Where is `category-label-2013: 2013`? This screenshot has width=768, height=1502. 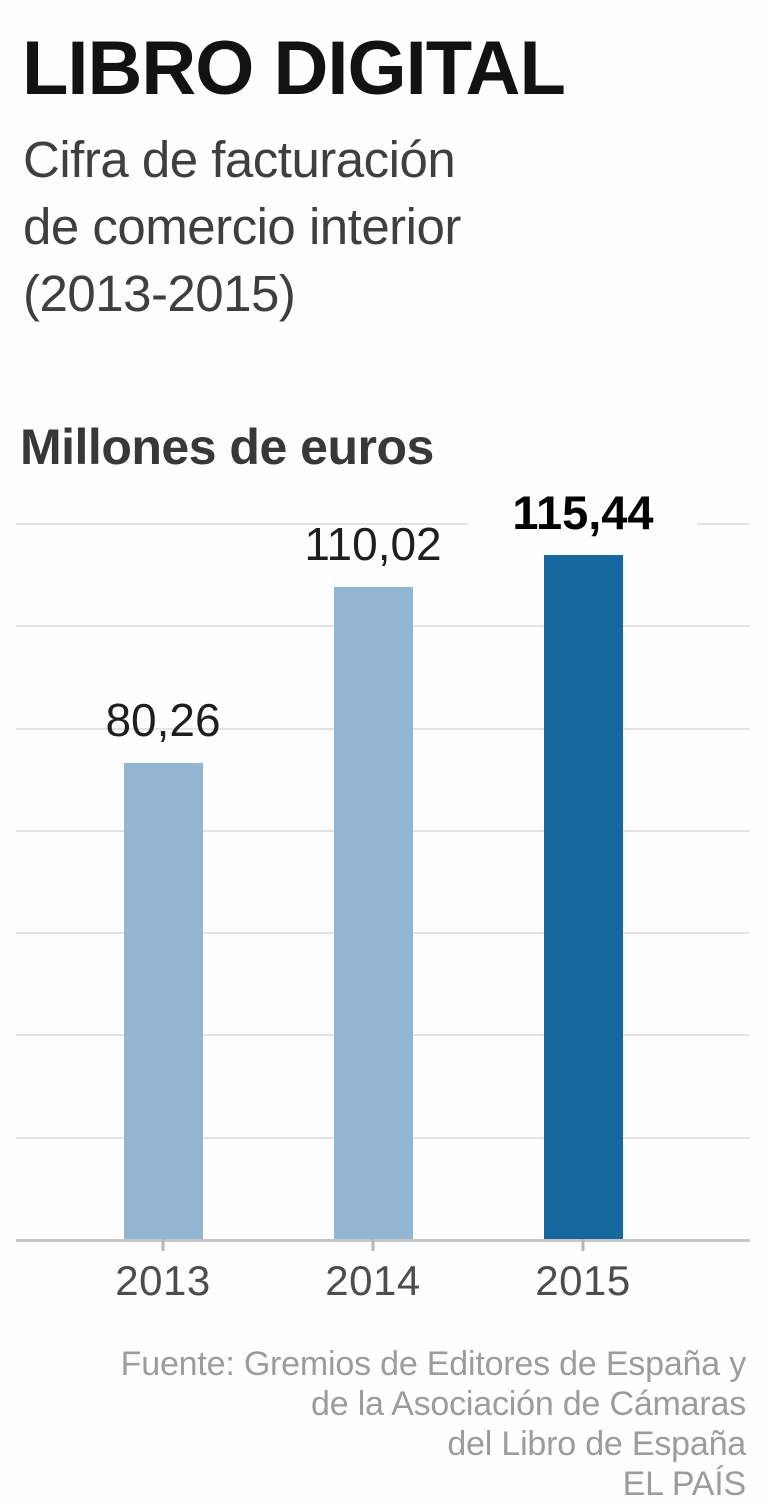
category-label-2013: 2013 is located at coordinates (163, 1280).